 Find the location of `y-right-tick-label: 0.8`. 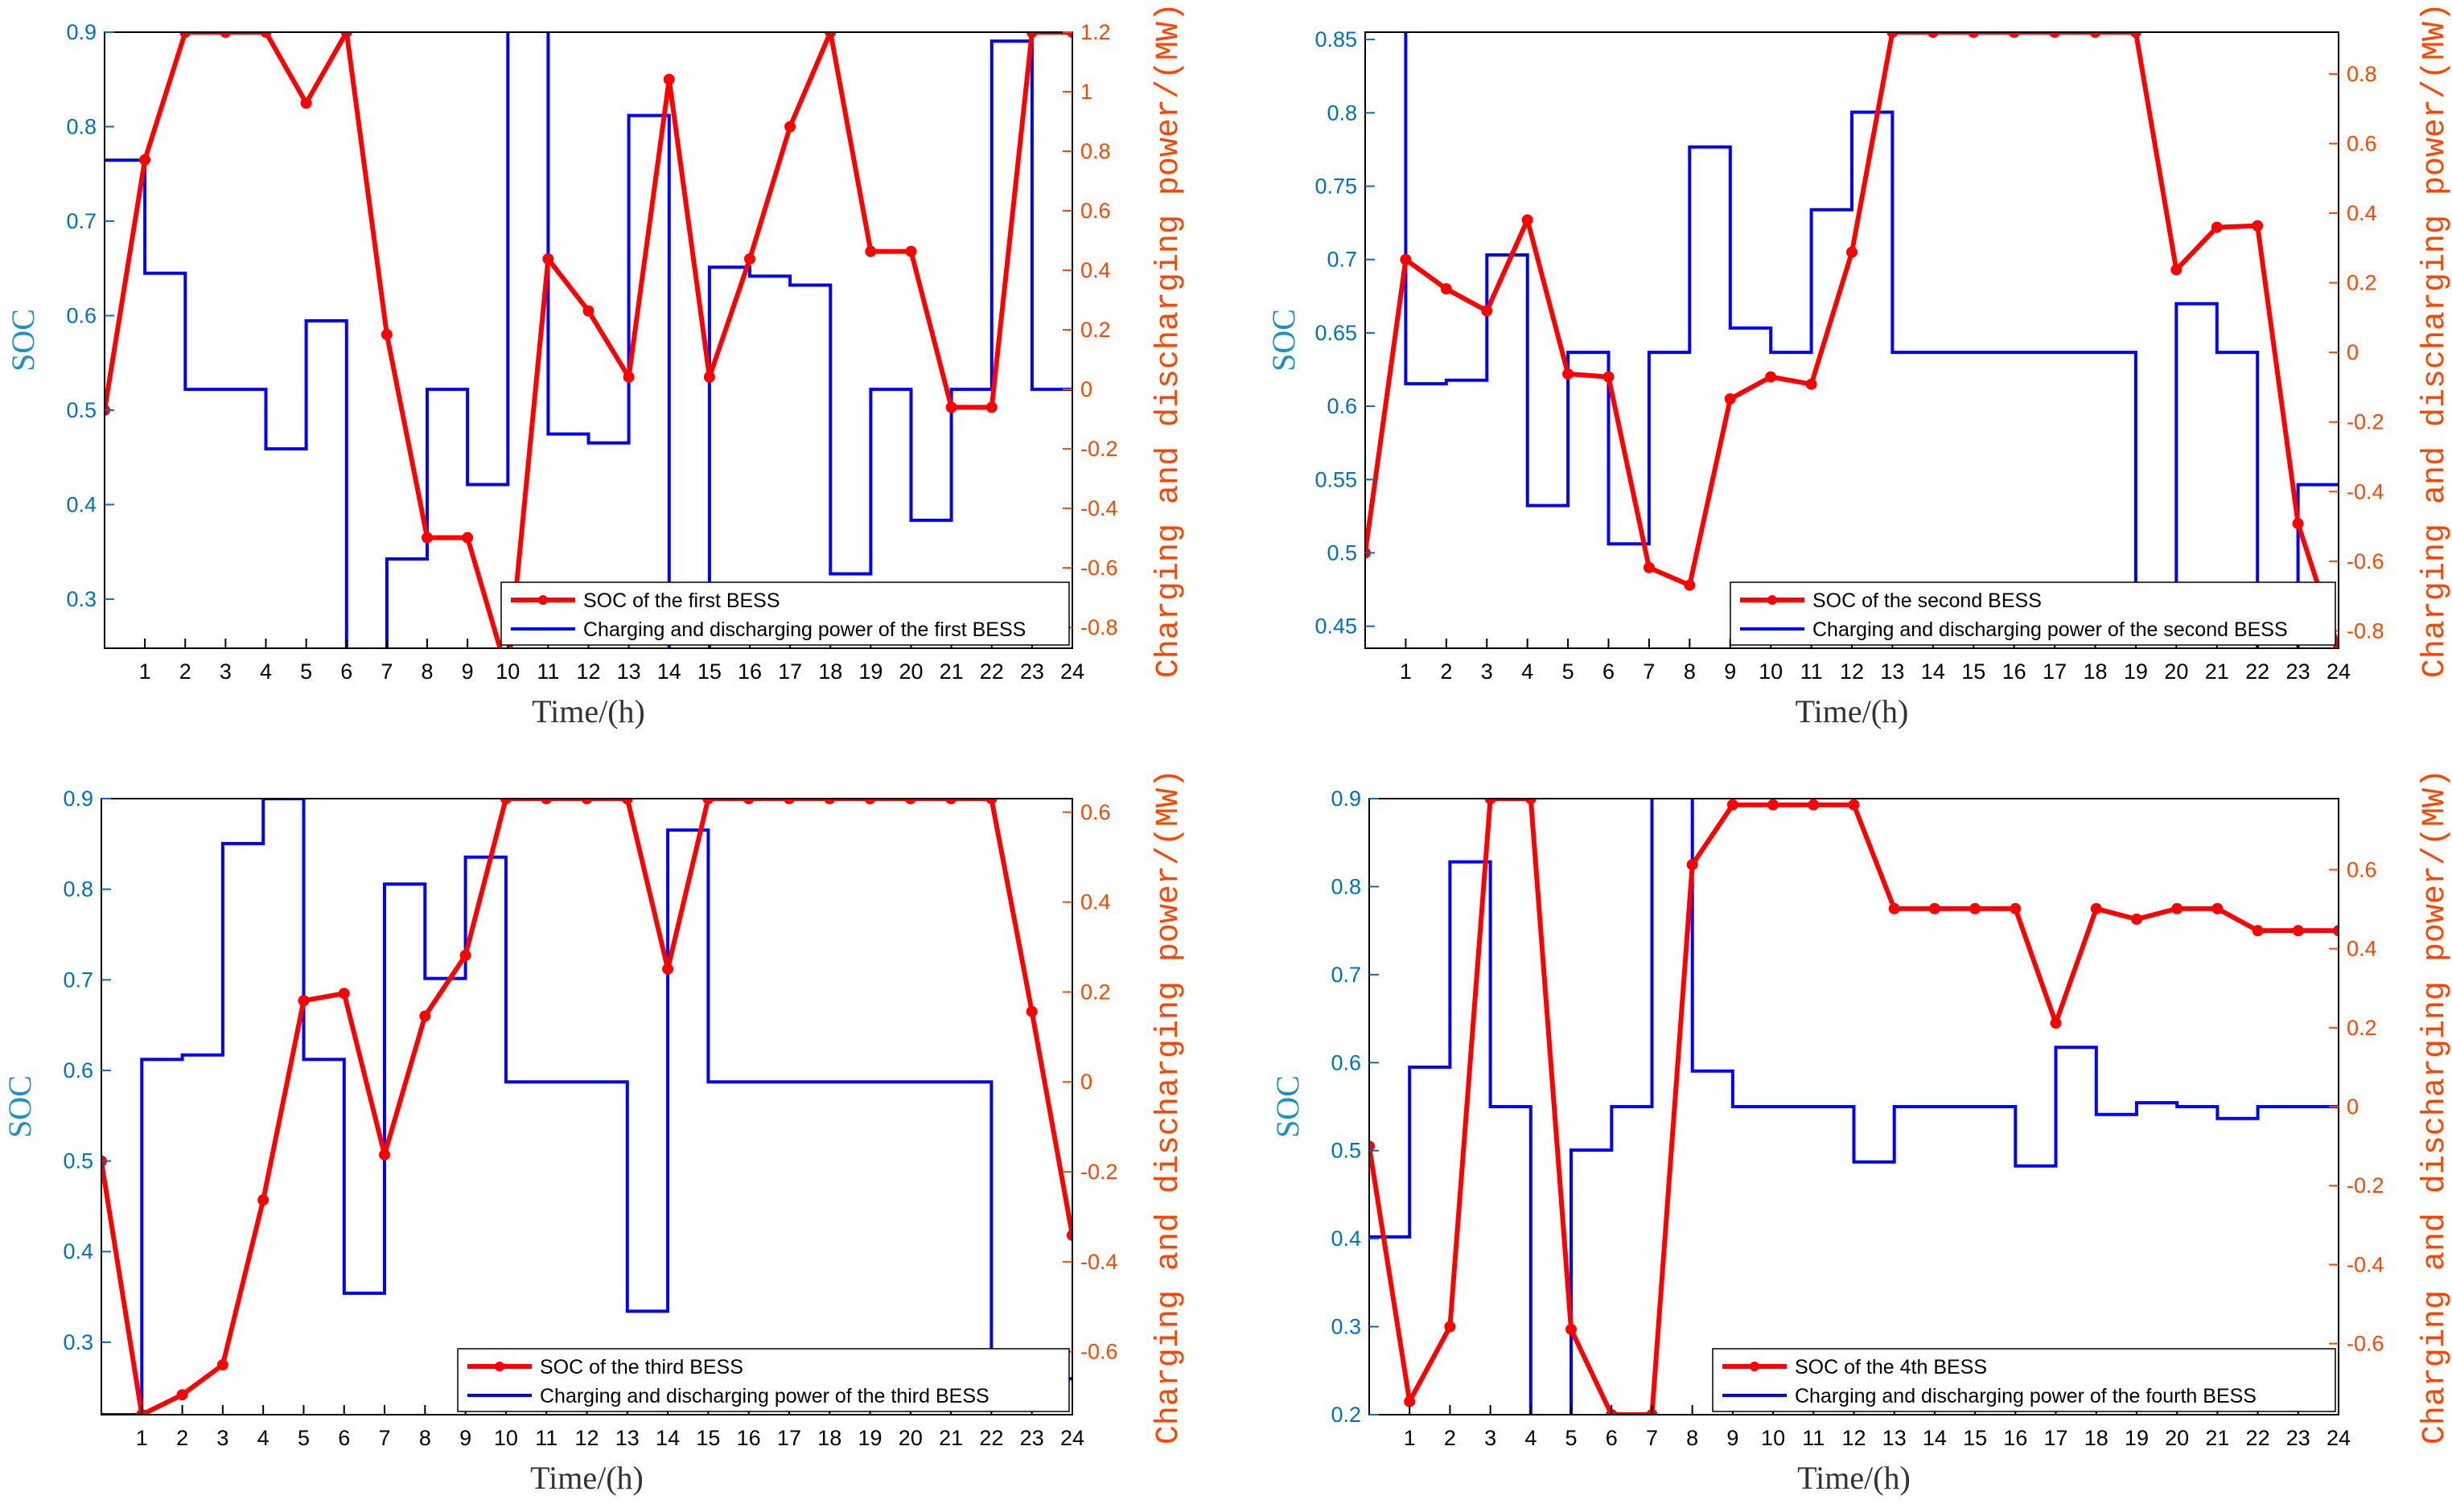

y-right-tick-label: 0.8 is located at coordinates (2362, 74).